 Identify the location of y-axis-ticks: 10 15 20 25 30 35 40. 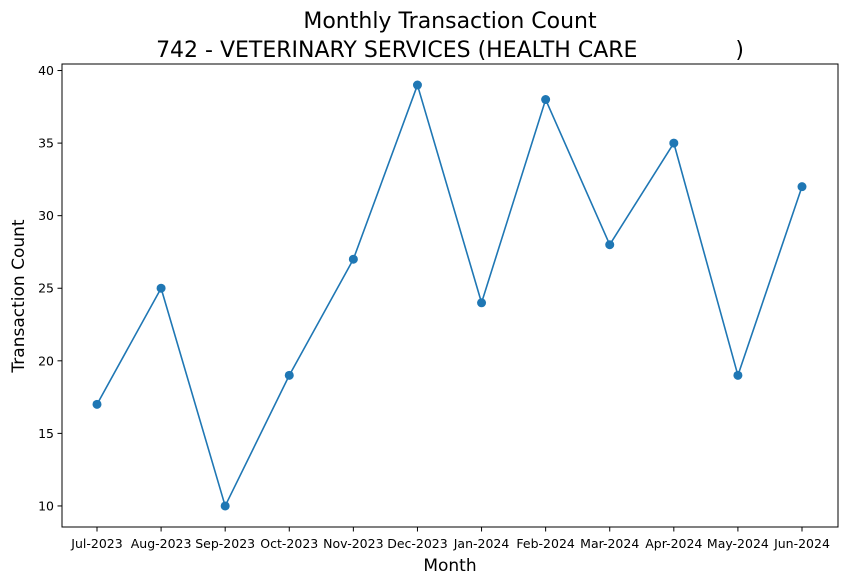
(50, 288).